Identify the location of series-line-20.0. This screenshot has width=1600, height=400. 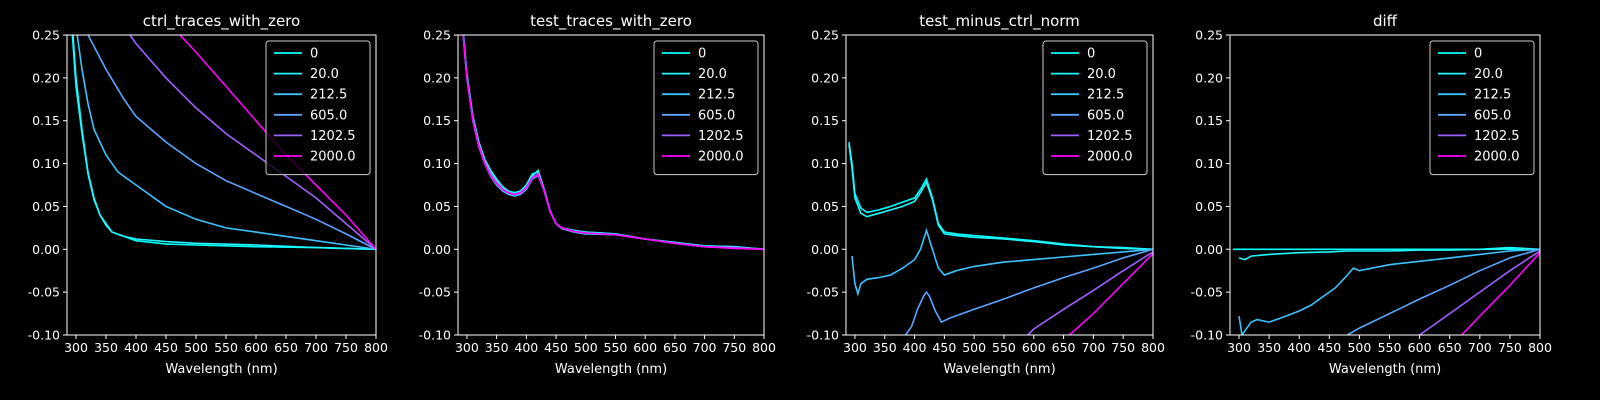
(223, 143).